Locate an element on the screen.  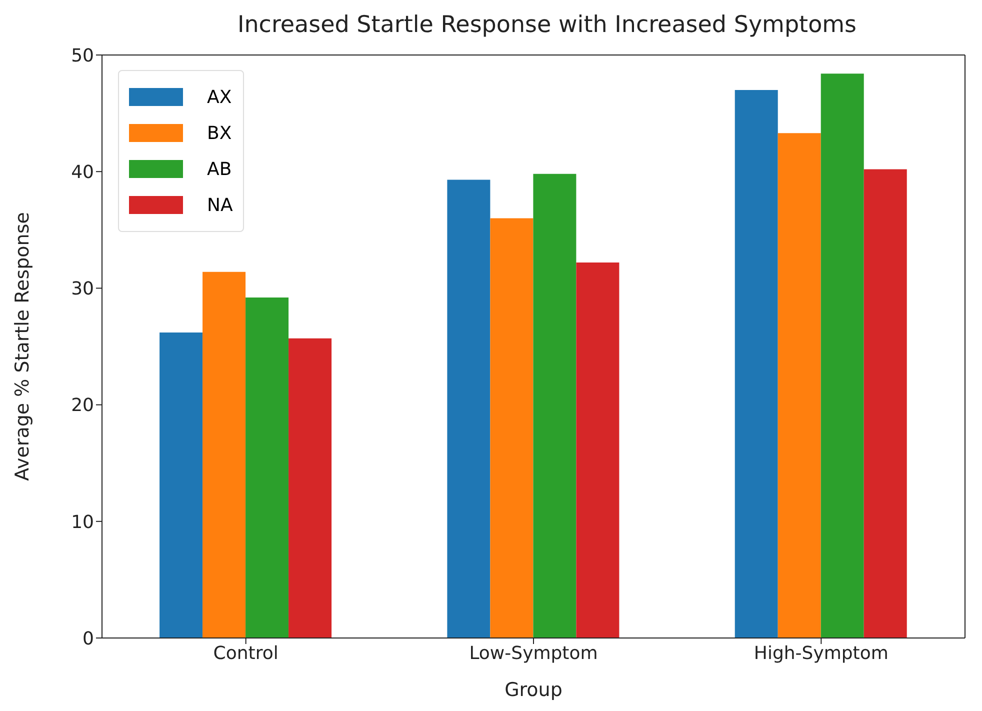
legend-label: NA is located at coordinates (220, 205).